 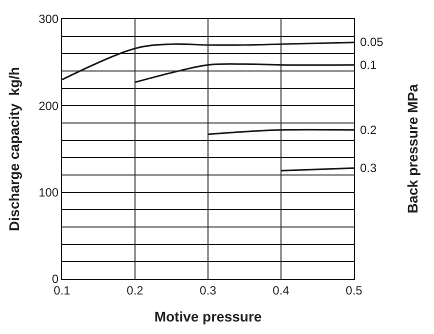 What do you see at coordinates (354, 290) in the screenshot?
I see `x-tick-label: 0.5` at bounding box center [354, 290].